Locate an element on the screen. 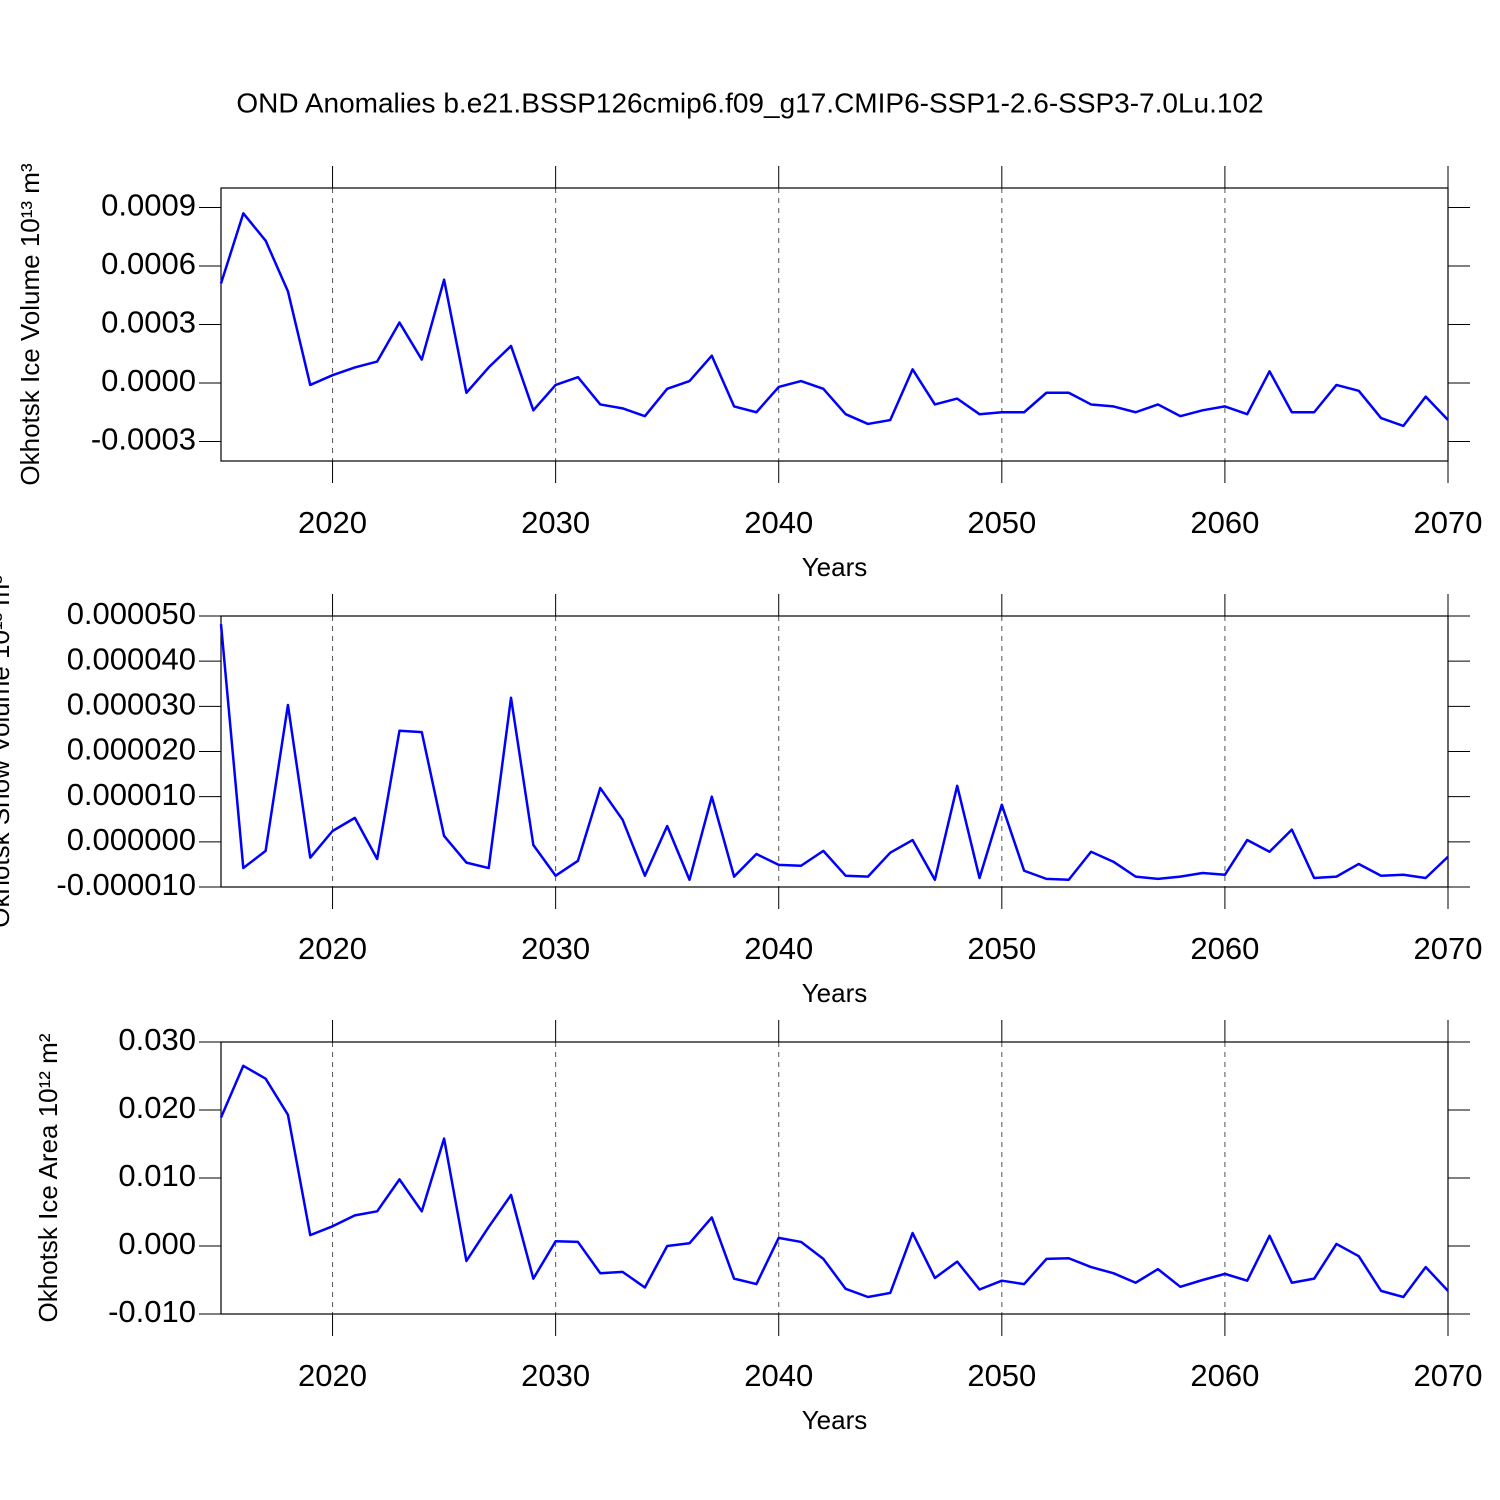  y-axis-label: Okhotsk Snow Volume 10¹³ m³ is located at coordinates (7, 751).